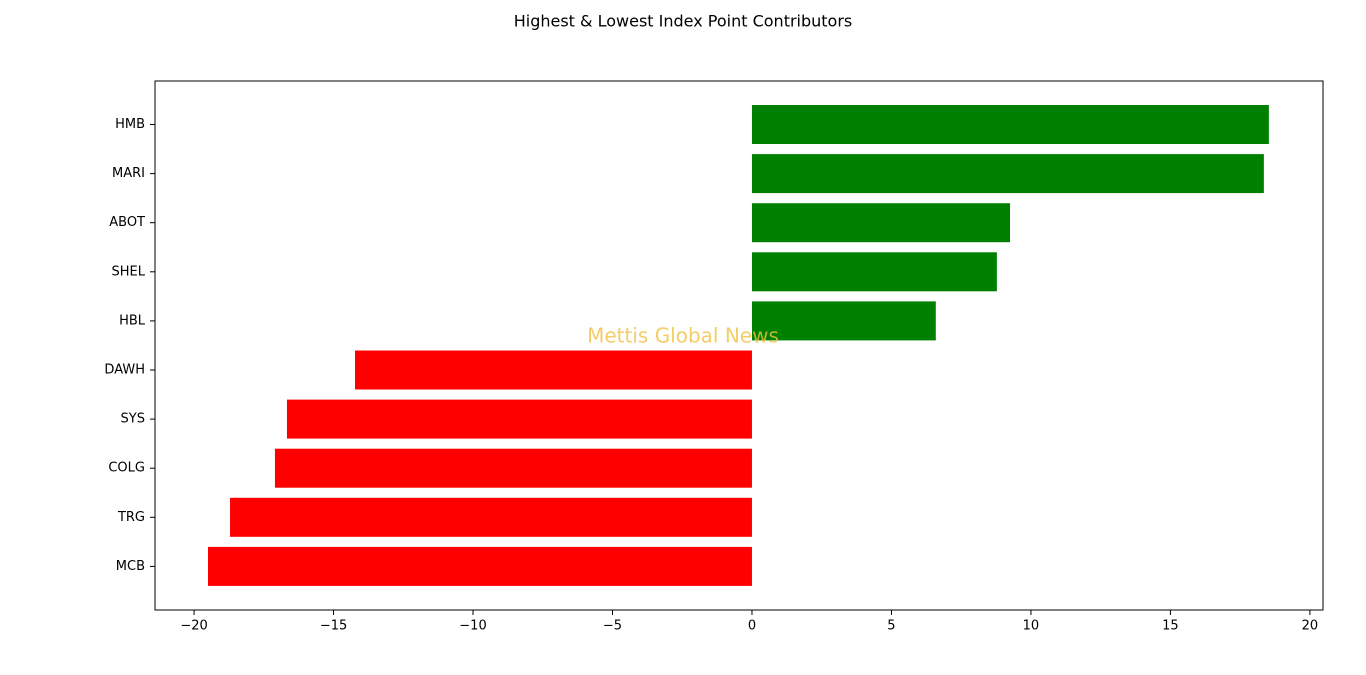 This screenshot has width=1366, height=675. Describe the element at coordinates (127, 222) in the screenshot. I see `y-tick-label: ABOT` at that location.